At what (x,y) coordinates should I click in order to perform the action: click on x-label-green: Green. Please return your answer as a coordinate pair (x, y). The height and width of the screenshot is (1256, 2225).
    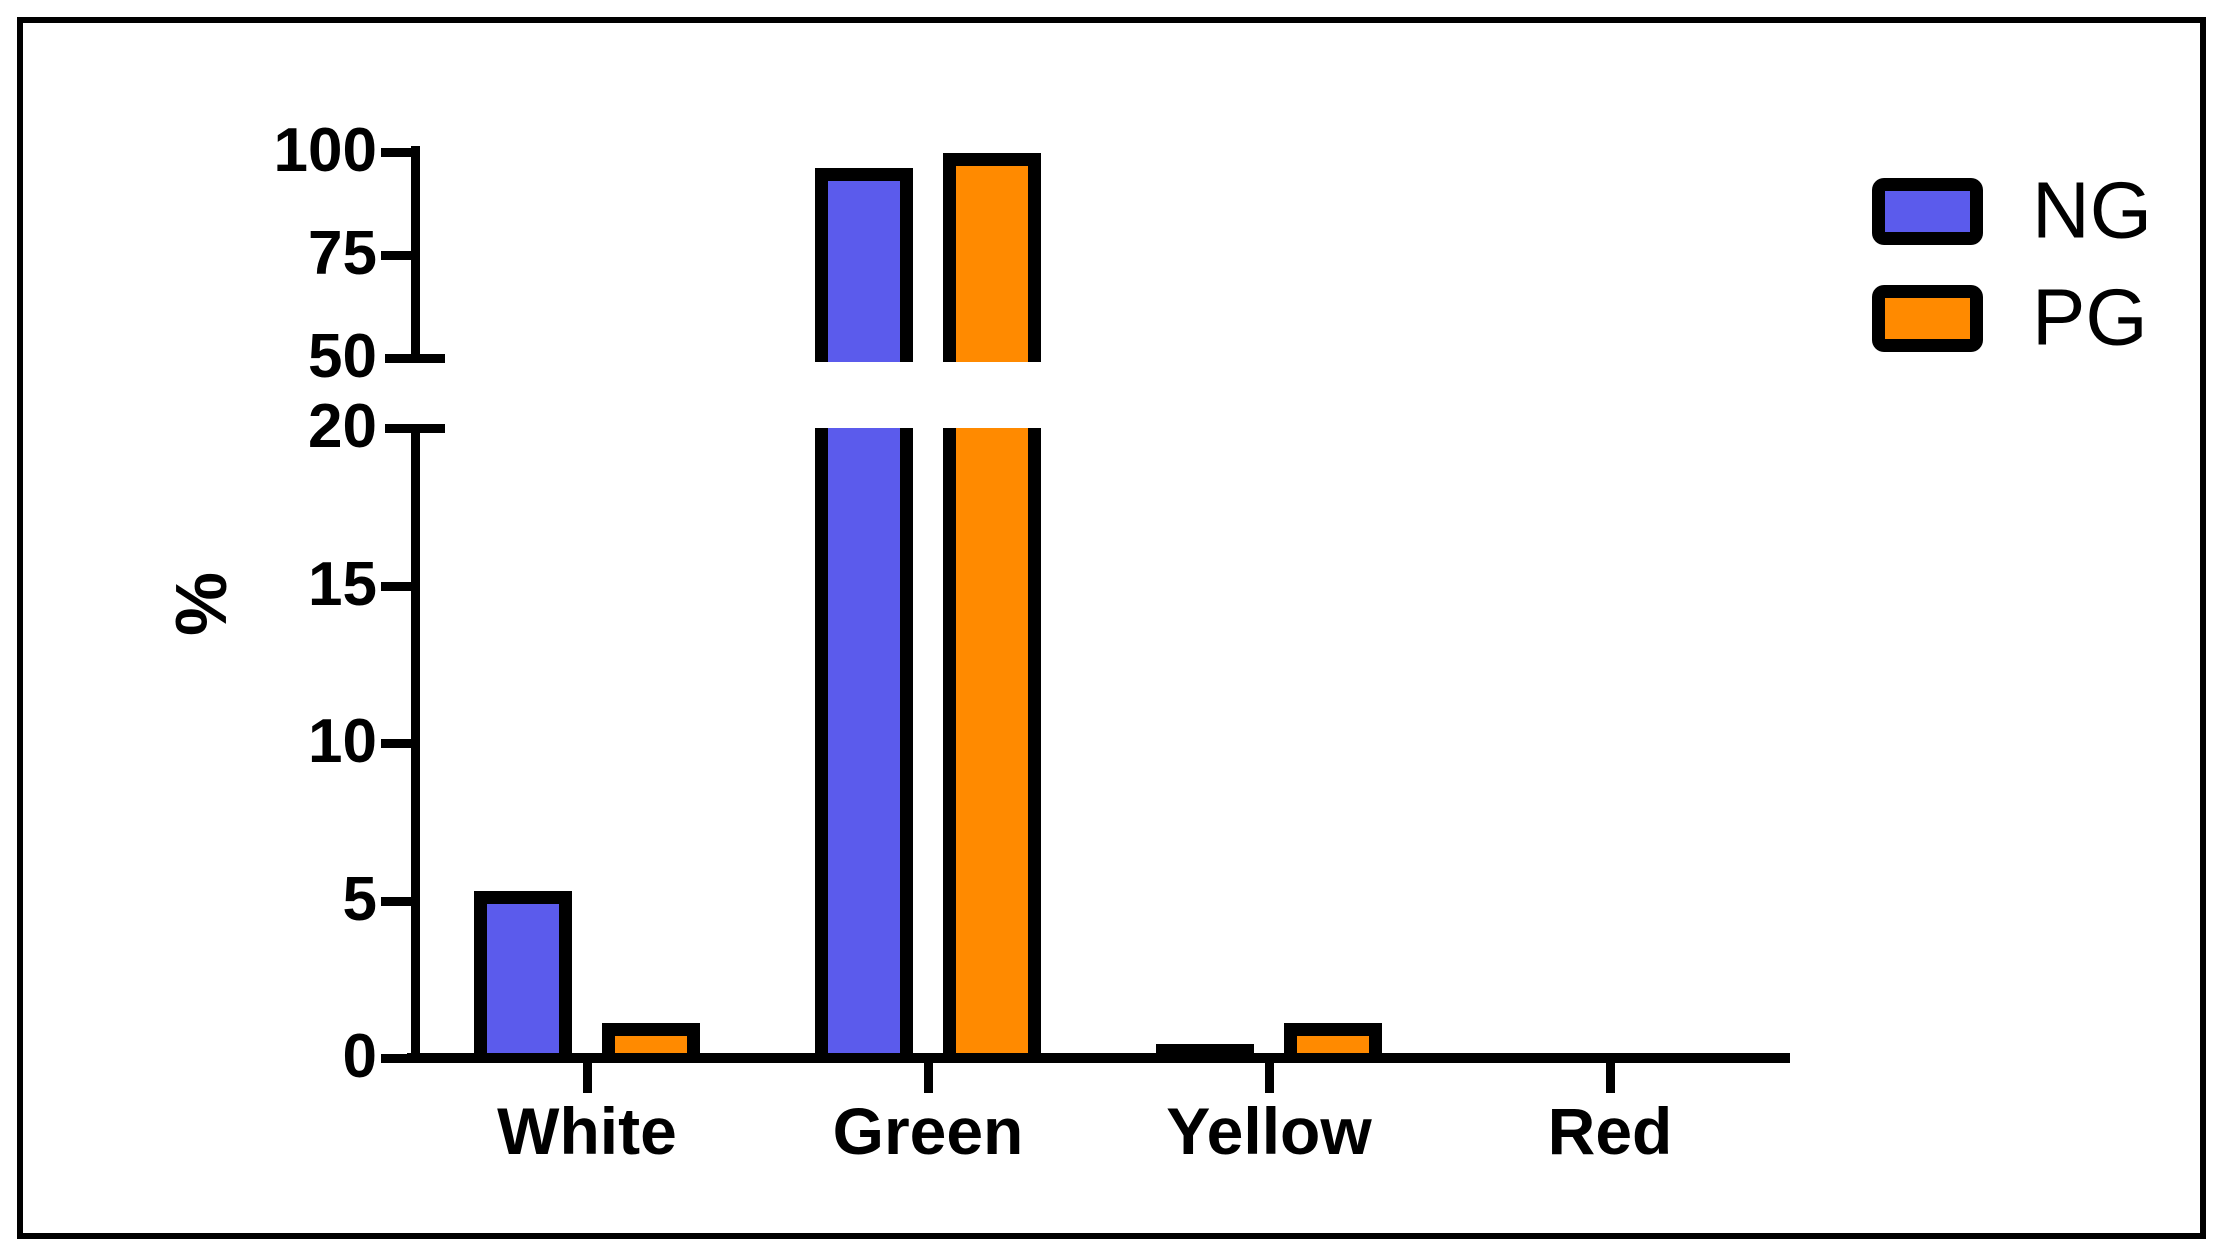
    Looking at the image, I should click on (928, 1131).